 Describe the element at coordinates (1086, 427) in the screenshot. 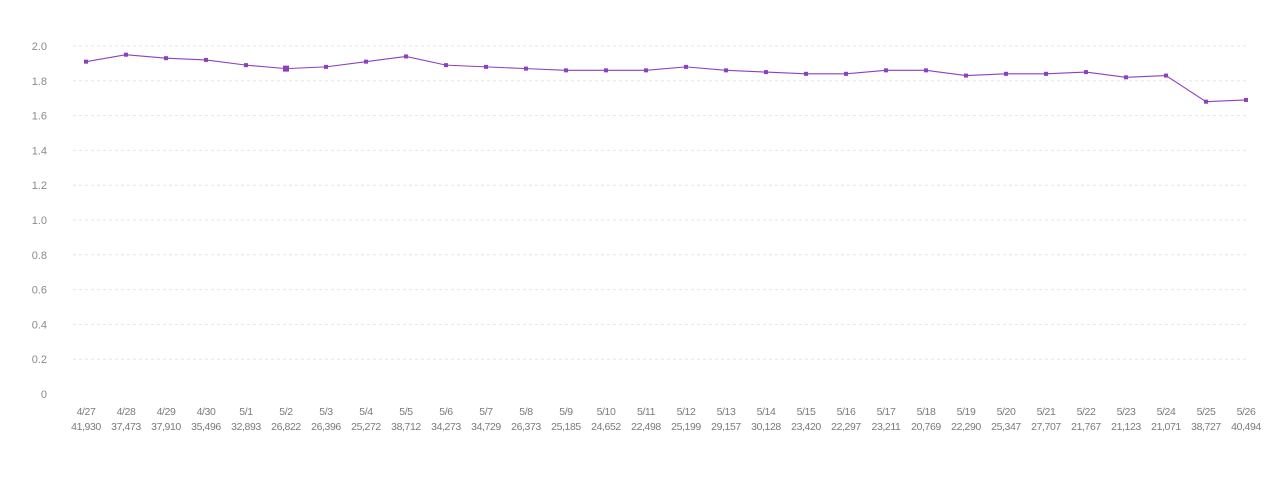

I see `x-tick-sublabel: 21,767` at that location.